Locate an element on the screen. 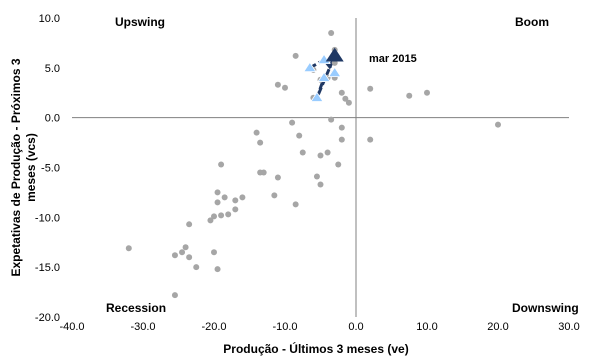 The image size is (592, 358). y-tick-label: 10.0 is located at coordinates (49, 19).